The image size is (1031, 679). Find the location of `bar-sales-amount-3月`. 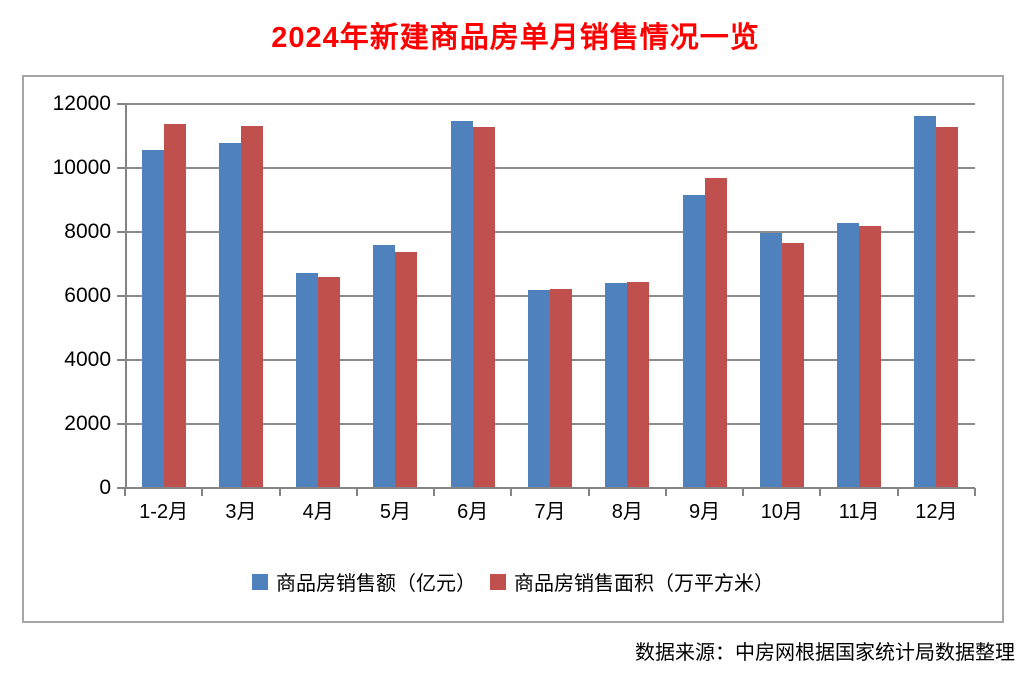

bar-sales-amount-3月 is located at coordinates (229, 315).